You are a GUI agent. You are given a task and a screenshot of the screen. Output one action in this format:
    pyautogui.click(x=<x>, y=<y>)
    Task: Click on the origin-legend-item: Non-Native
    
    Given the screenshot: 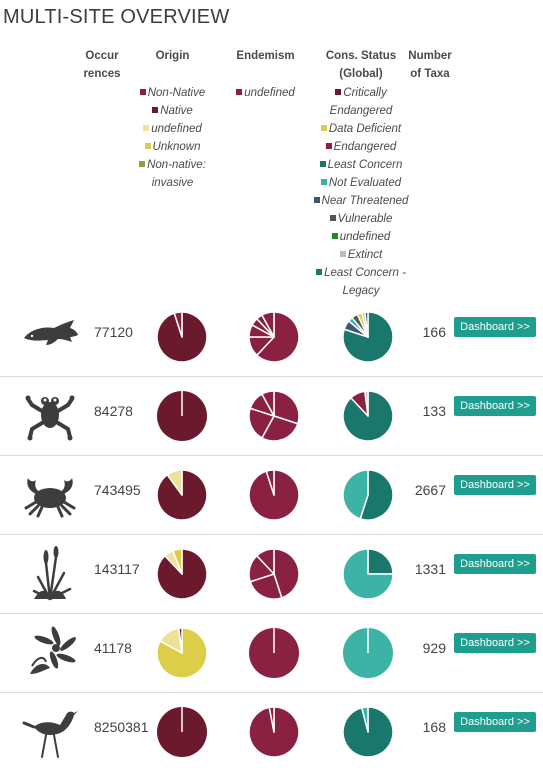 What is the action you would take?
    pyautogui.click(x=172, y=93)
    